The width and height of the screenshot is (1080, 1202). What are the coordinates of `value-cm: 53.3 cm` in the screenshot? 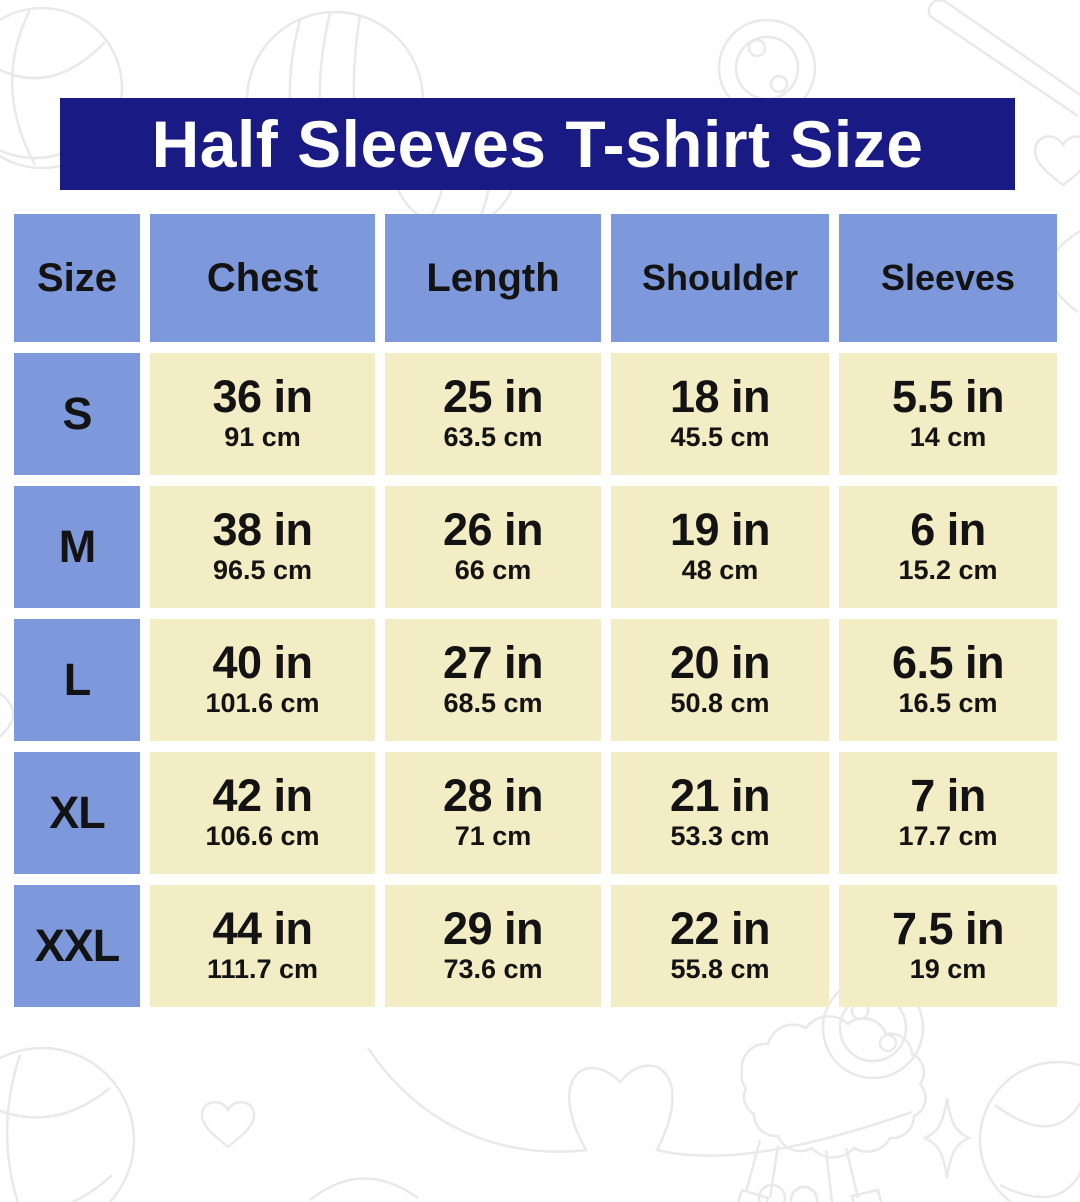 It's located at (720, 835).